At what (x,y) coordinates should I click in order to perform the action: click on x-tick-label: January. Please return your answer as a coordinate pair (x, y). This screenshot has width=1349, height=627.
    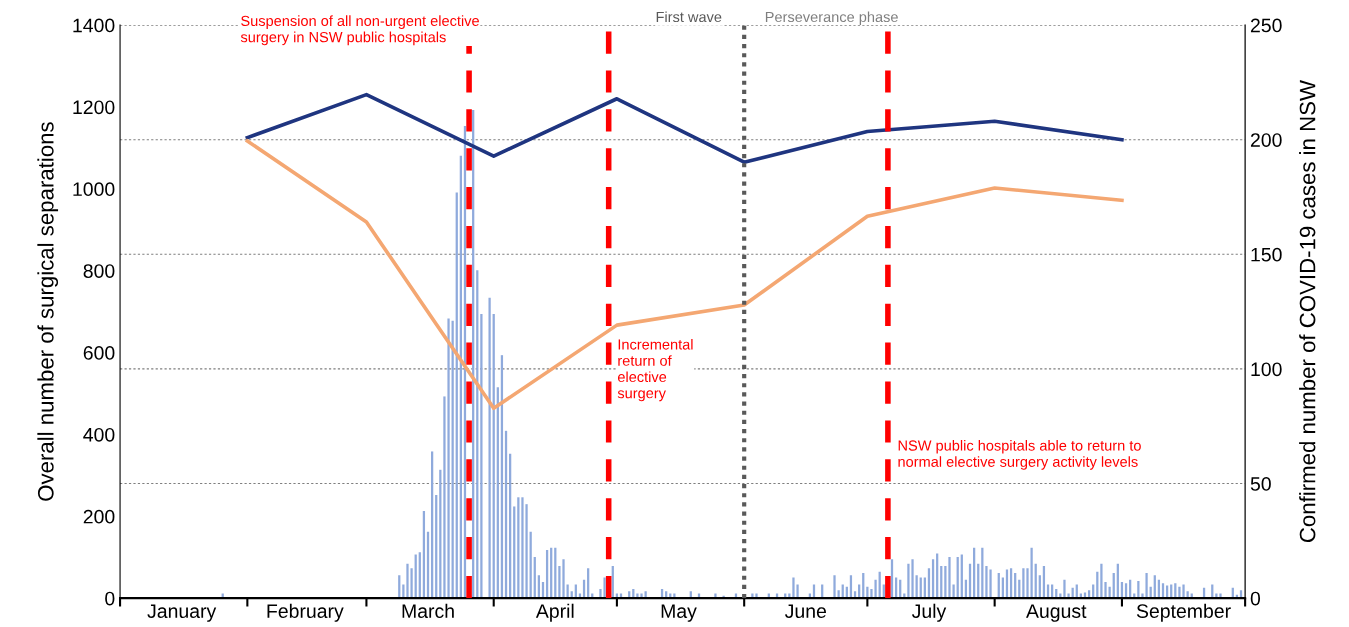
    Looking at the image, I should click on (182, 613).